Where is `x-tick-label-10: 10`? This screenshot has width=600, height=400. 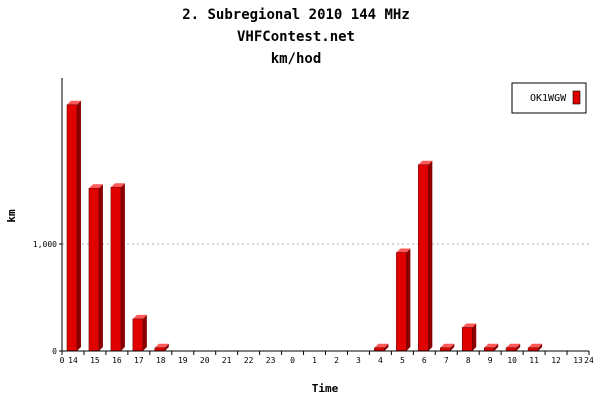 x-tick-label-10: 10 is located at coordinates (512, 360).